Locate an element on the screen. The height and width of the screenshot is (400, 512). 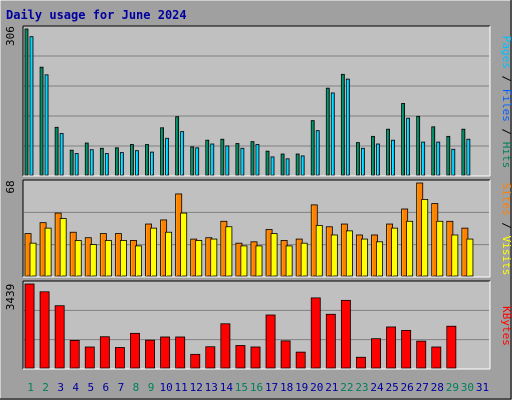
day-label-5: 5 is located at coordinates (90, 387).